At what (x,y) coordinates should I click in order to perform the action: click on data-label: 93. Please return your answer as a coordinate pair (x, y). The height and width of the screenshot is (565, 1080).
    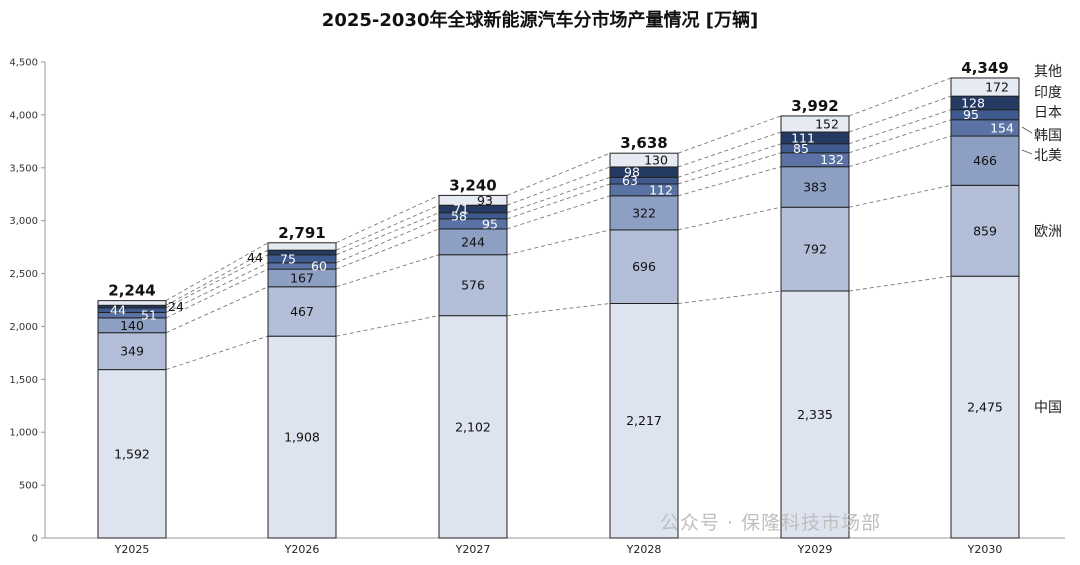
    Looking at the image, I should click on (485, 200).